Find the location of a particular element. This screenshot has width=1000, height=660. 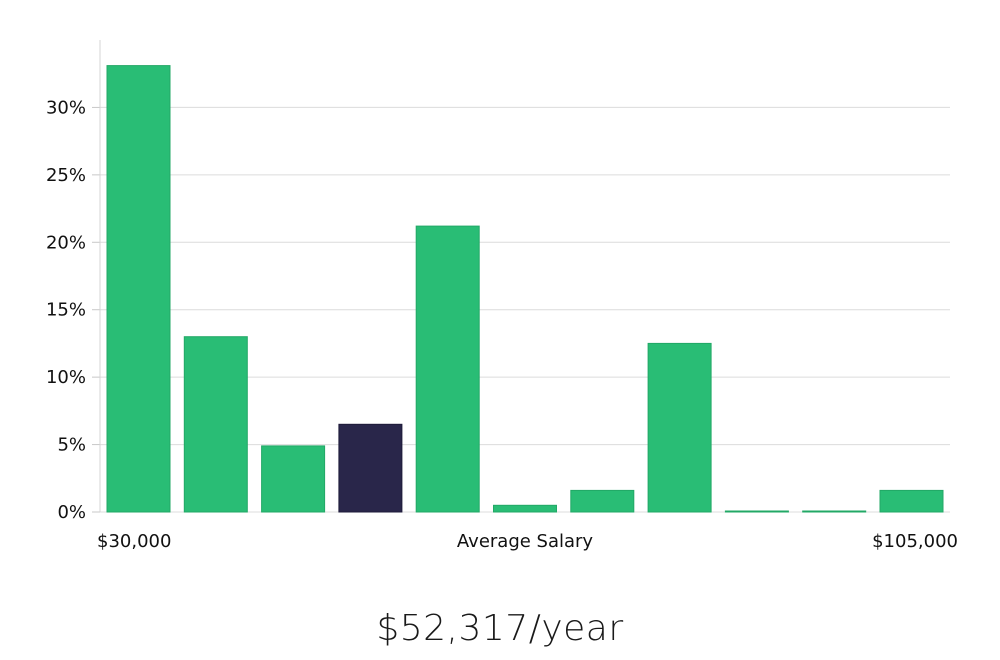

y-tick-label: 10% is located at coordinates (66, 377).